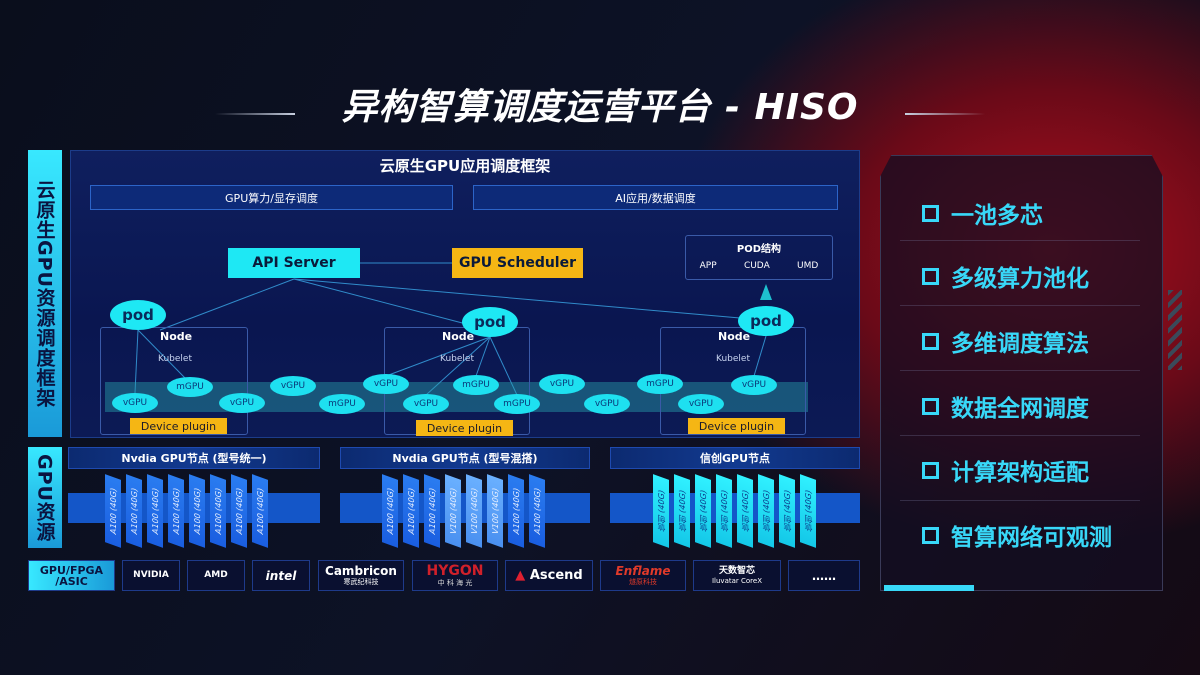 Image resolution: width=1200 pixels, height=675 pixels. Describe the element at coordinates (194, 458) in the screenshot. I see `gpu-node-header-1: Nvdia GPU节点 (型号统一)` at that location.